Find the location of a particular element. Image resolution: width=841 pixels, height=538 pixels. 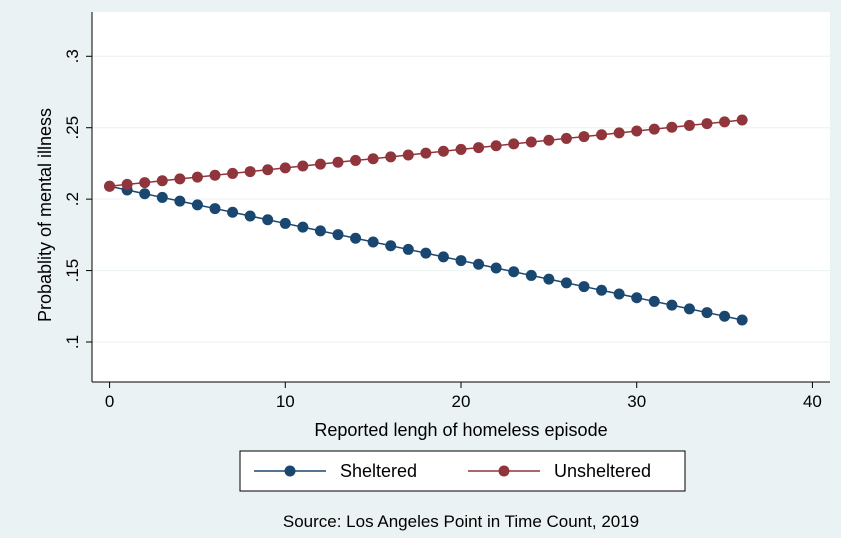

y-tick-label: .1 is located at coordinates (72, 342).